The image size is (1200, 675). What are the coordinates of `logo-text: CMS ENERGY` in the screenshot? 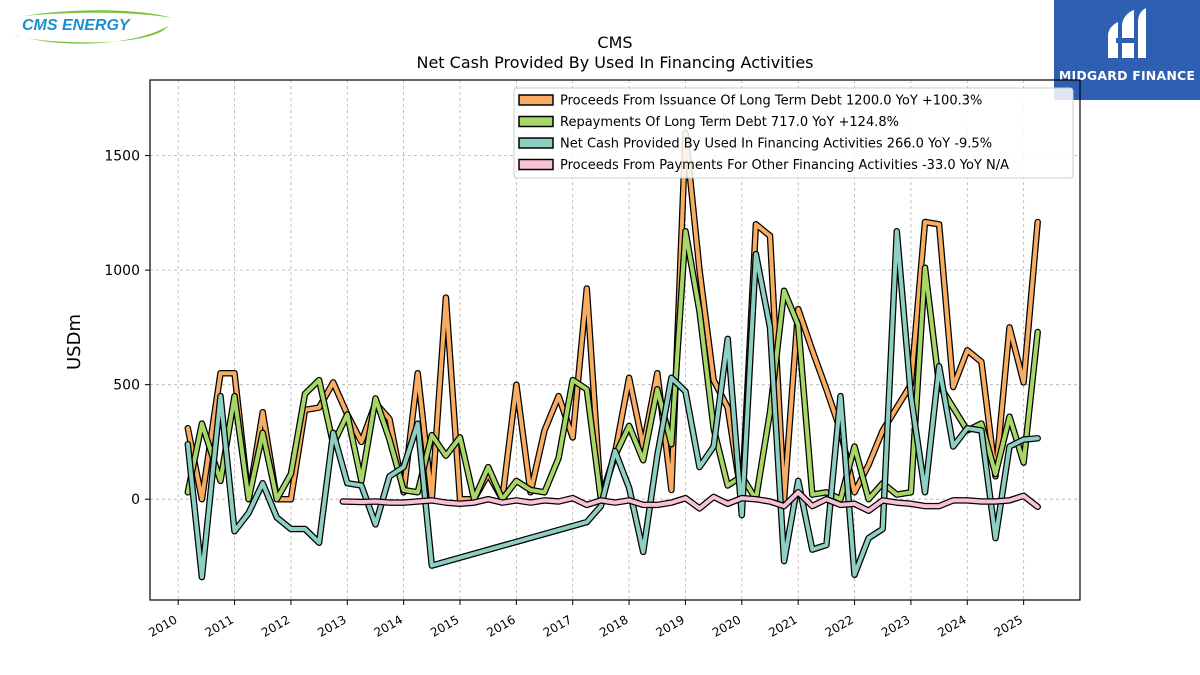 It's located at (76, 25).